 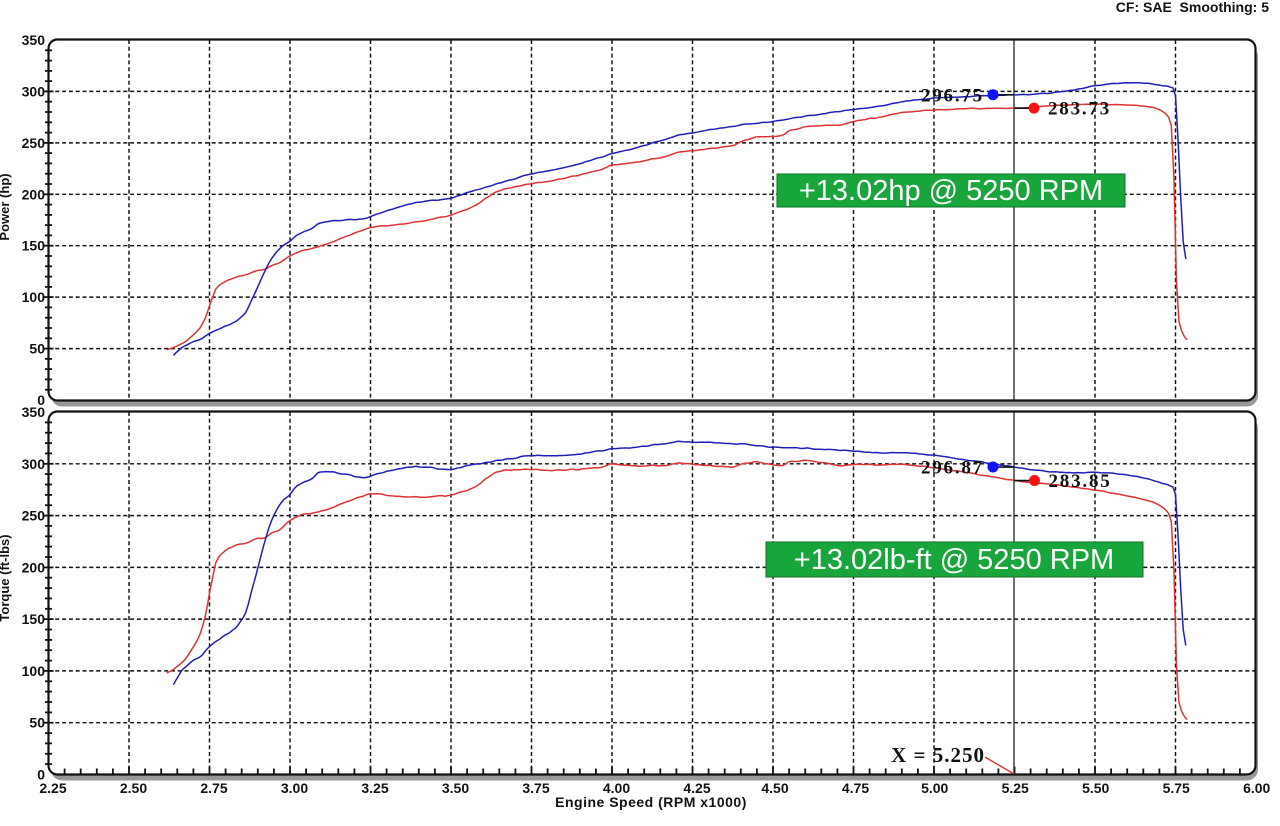 What do you see at coordinates (6, 206) in the screenshot?
I see `svg-text: Power (hp)` at bounding box center [6, 206].